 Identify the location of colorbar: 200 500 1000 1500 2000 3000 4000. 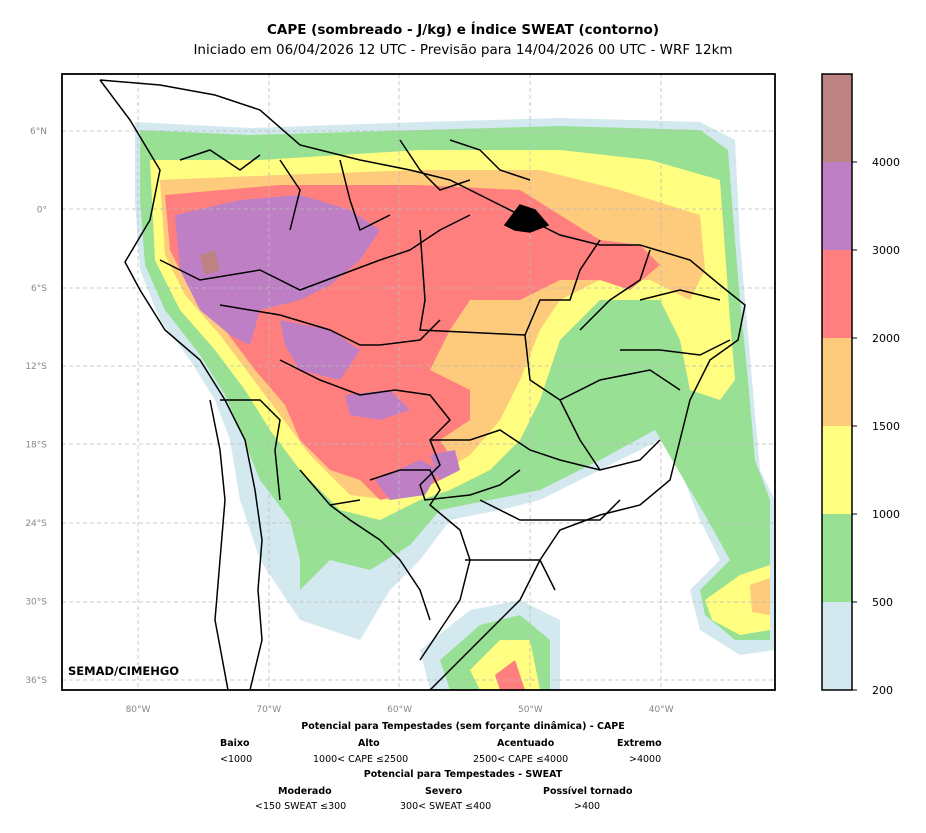
(860, 385).